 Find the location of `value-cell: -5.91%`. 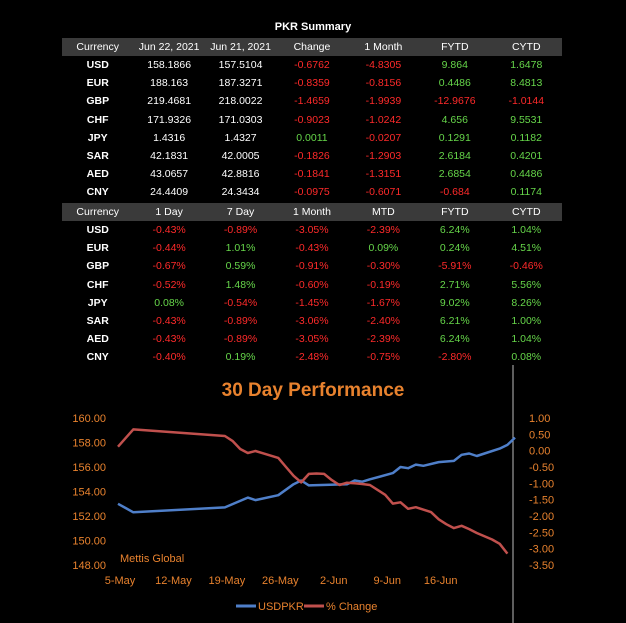

value-cell: -5.91% is located at coordinates (455, 266).